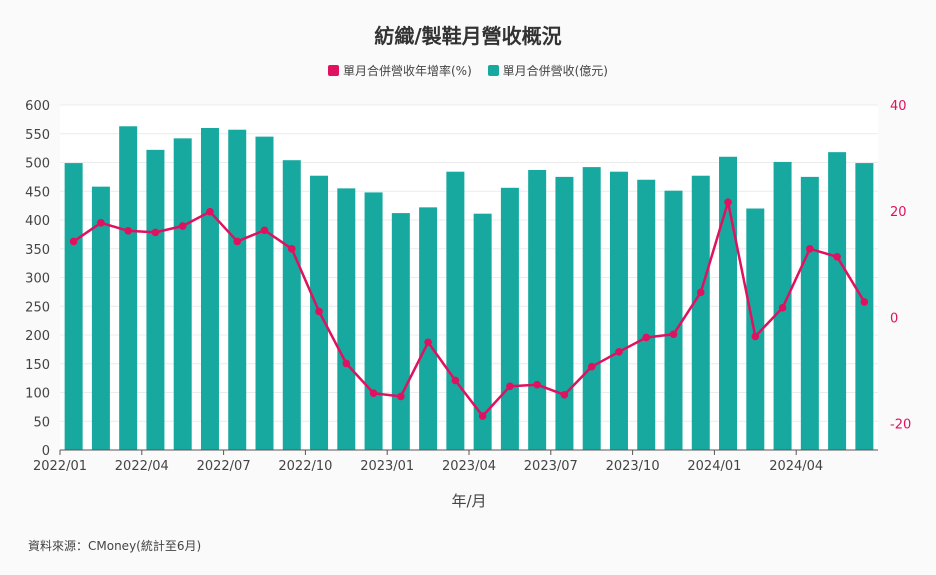  I want to click on x-tick-label: 2024/04, so click(796, 466).